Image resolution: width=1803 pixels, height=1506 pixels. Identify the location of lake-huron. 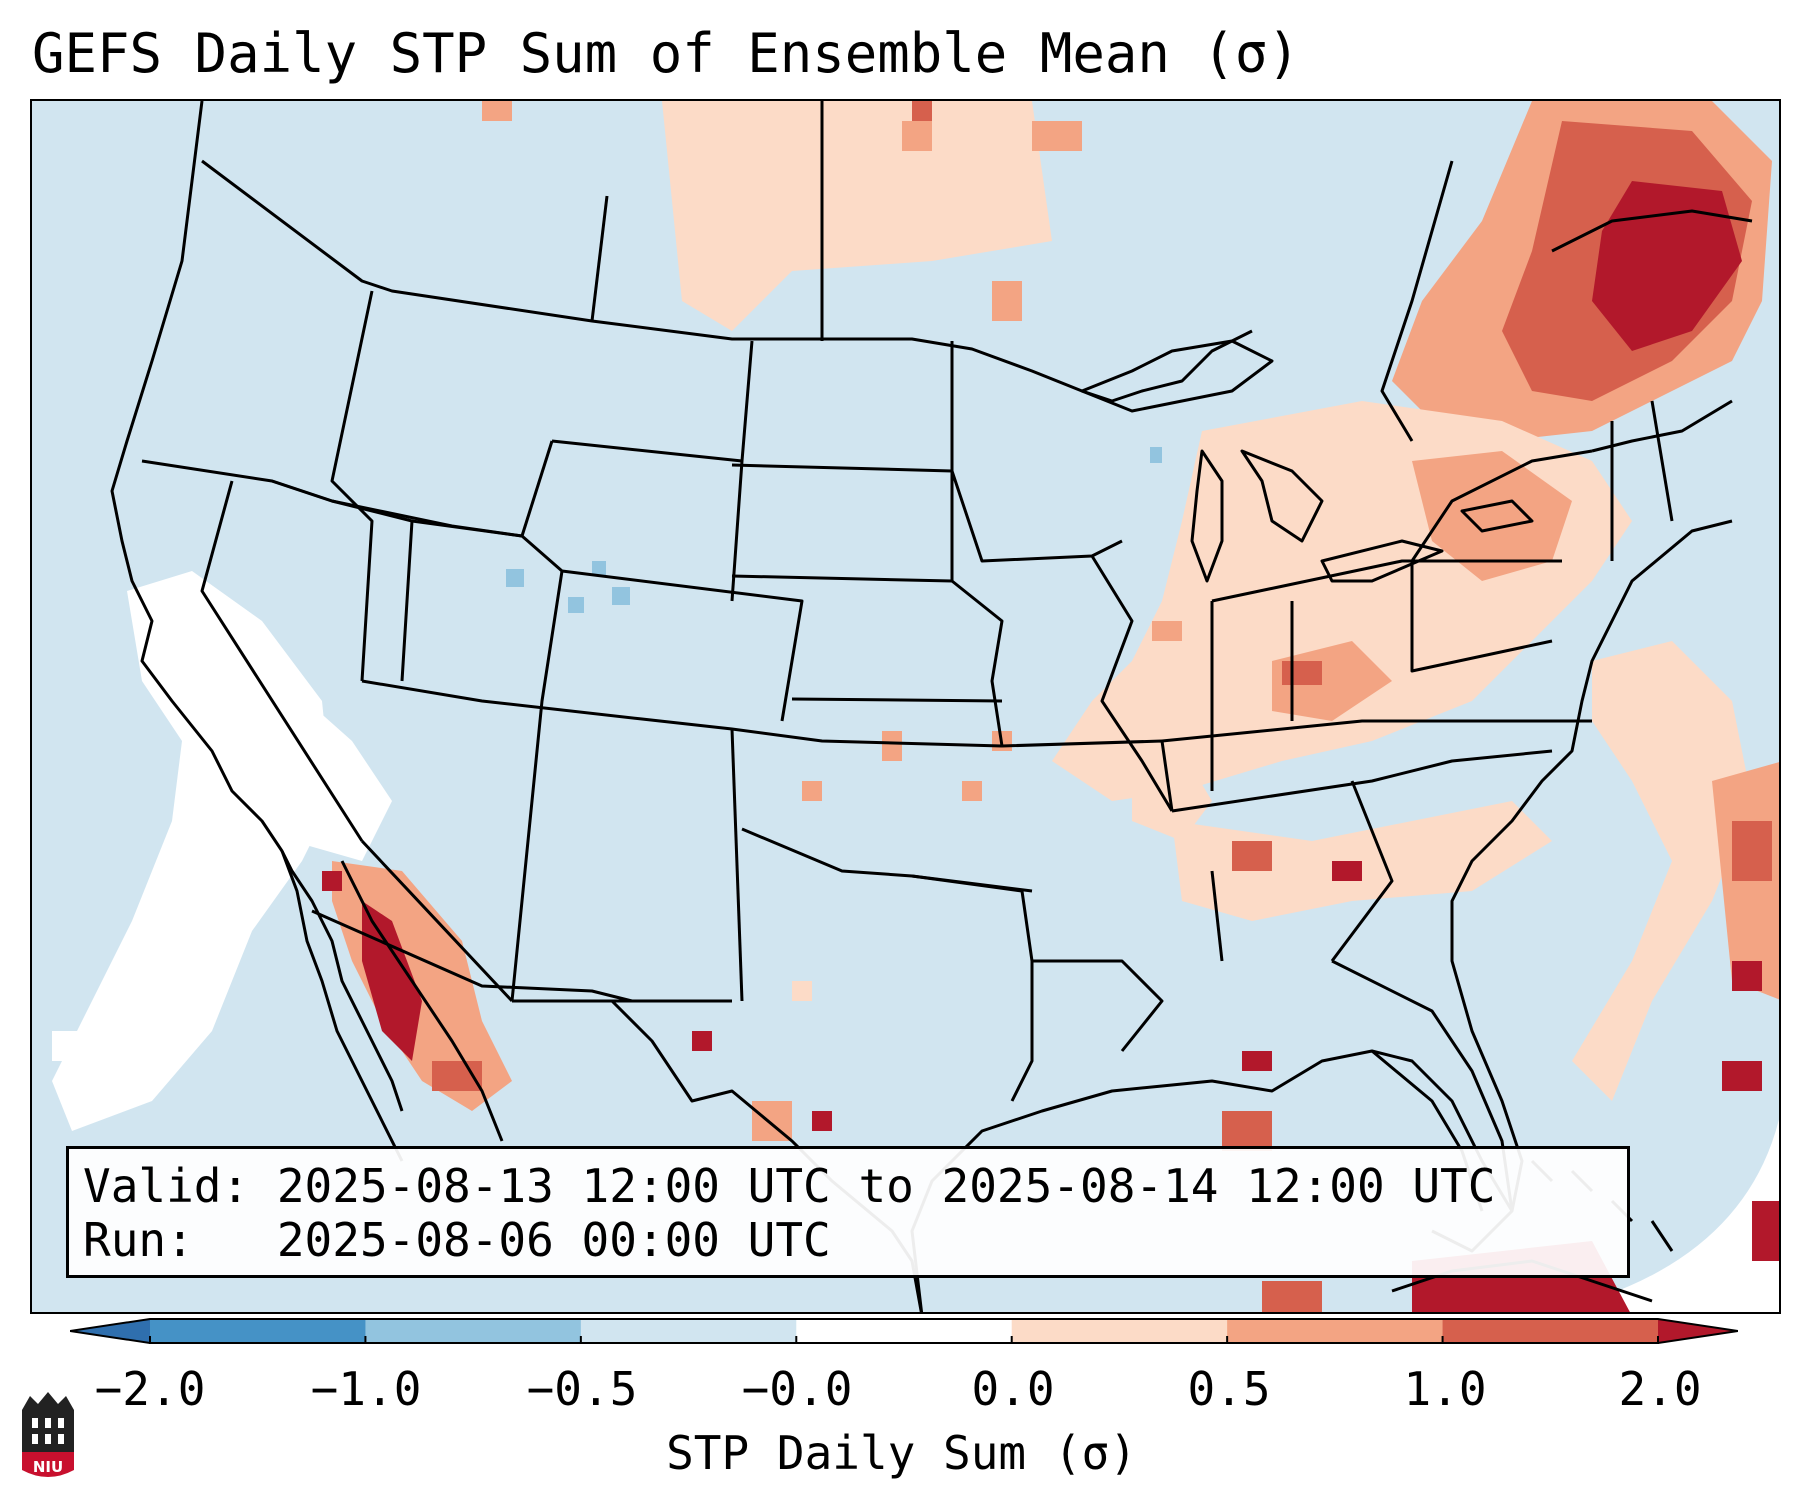
(1282, 496).